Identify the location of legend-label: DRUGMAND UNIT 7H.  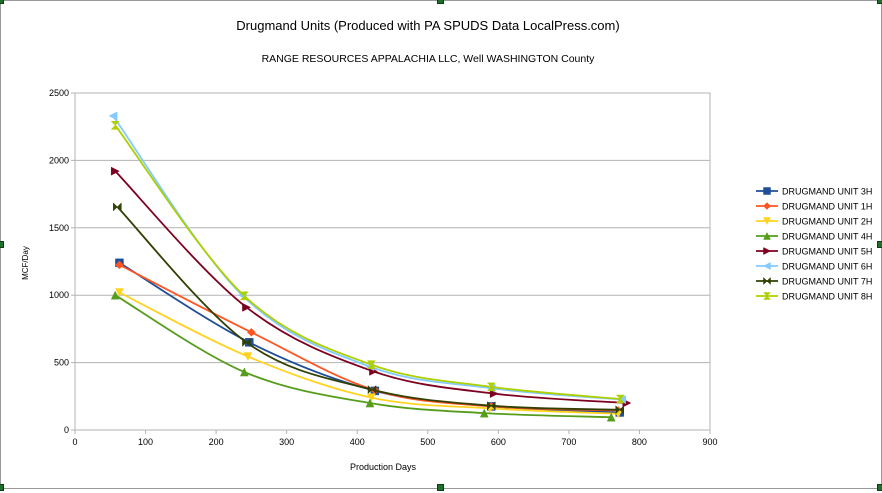
(827, 282).